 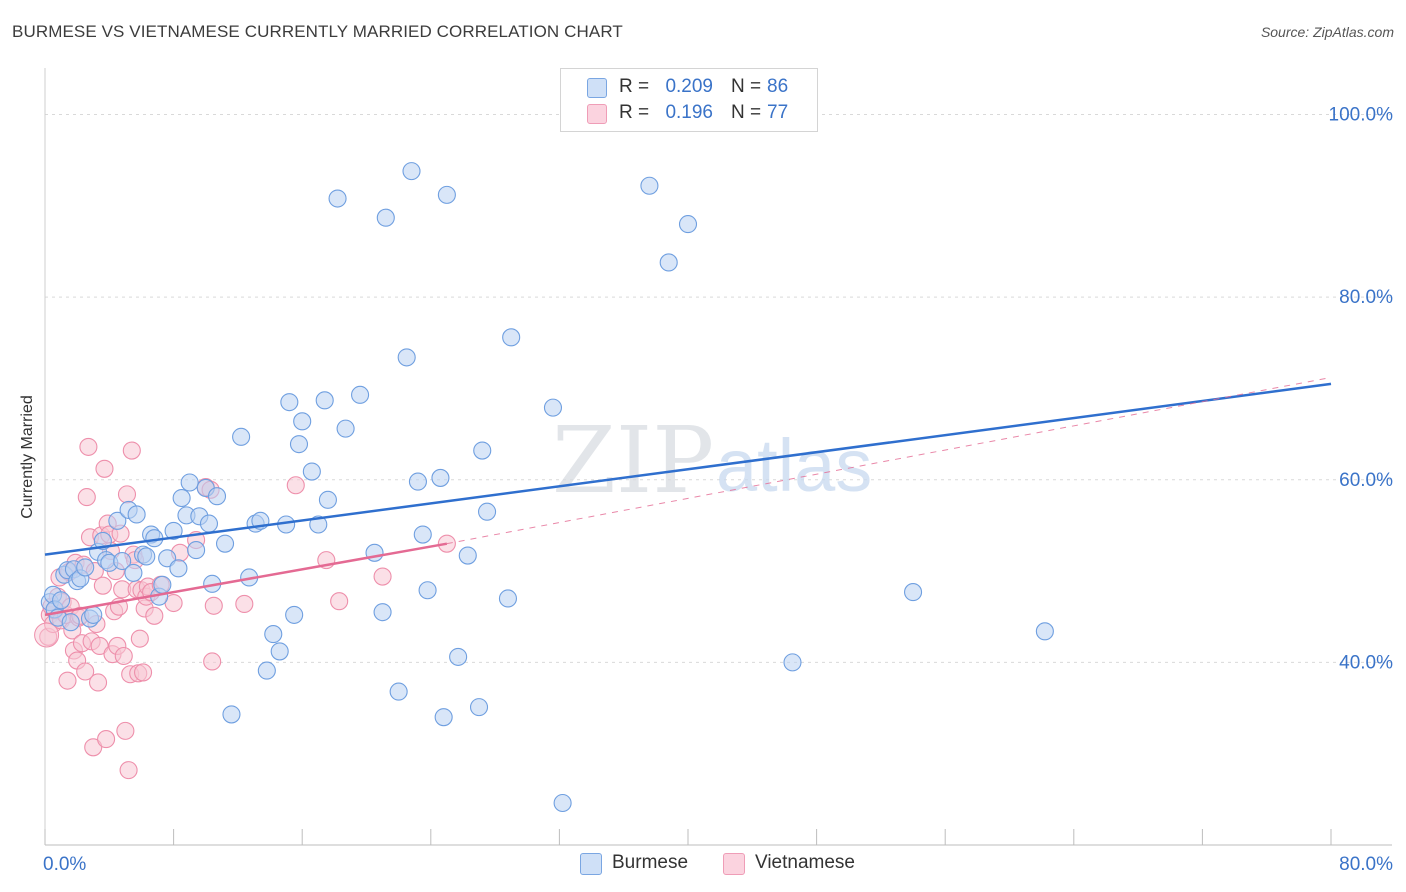 I want to click on legend-label-vietnamese: Vietnamese, so click(x=805, y=862).